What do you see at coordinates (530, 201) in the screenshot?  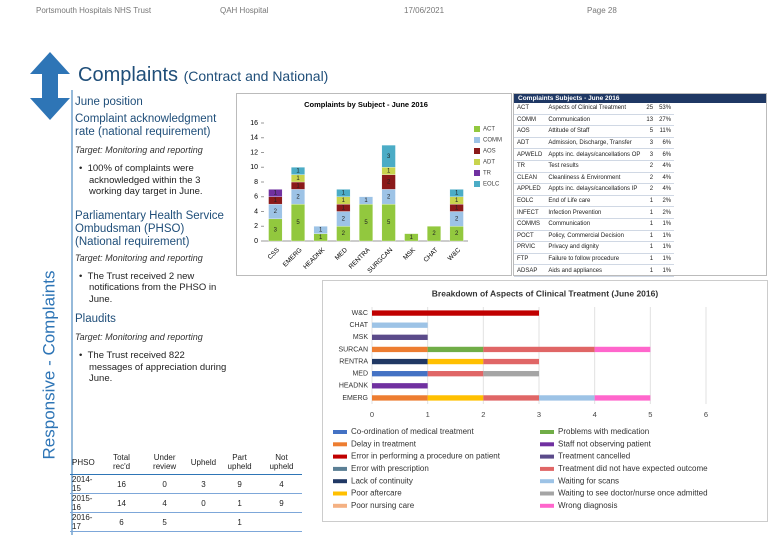 I see `table-cell: EOLC` at bounding box center [530, 201].